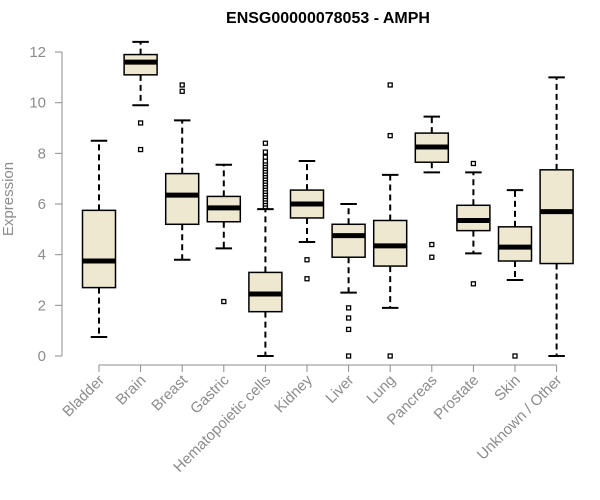 This screenshot has width=600, height=500. I want to click on box-pancreas, so click(432, 187).